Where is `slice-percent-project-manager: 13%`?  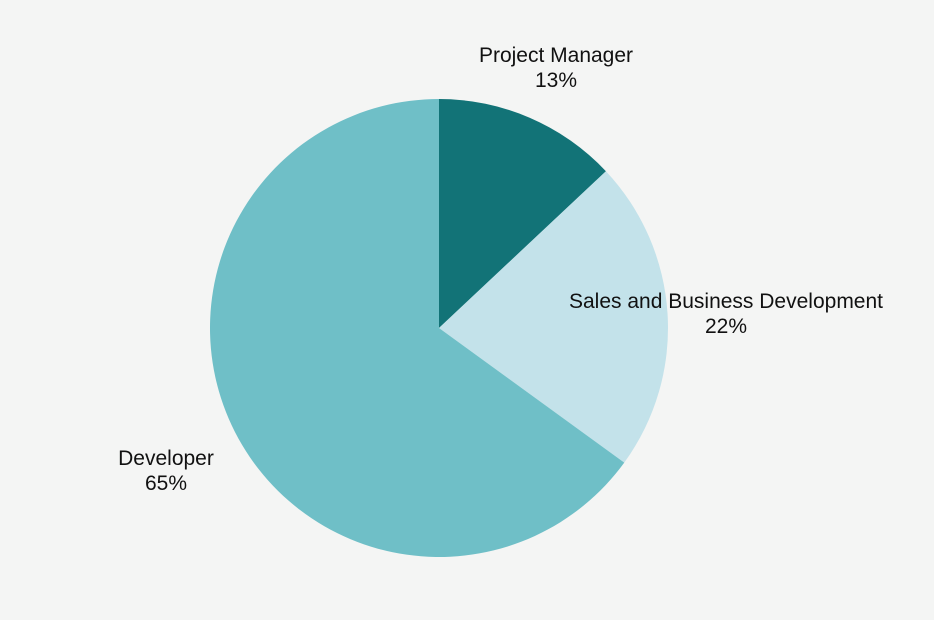
slice-percent-project-manager: 13% is located at coordinates (556, 80).